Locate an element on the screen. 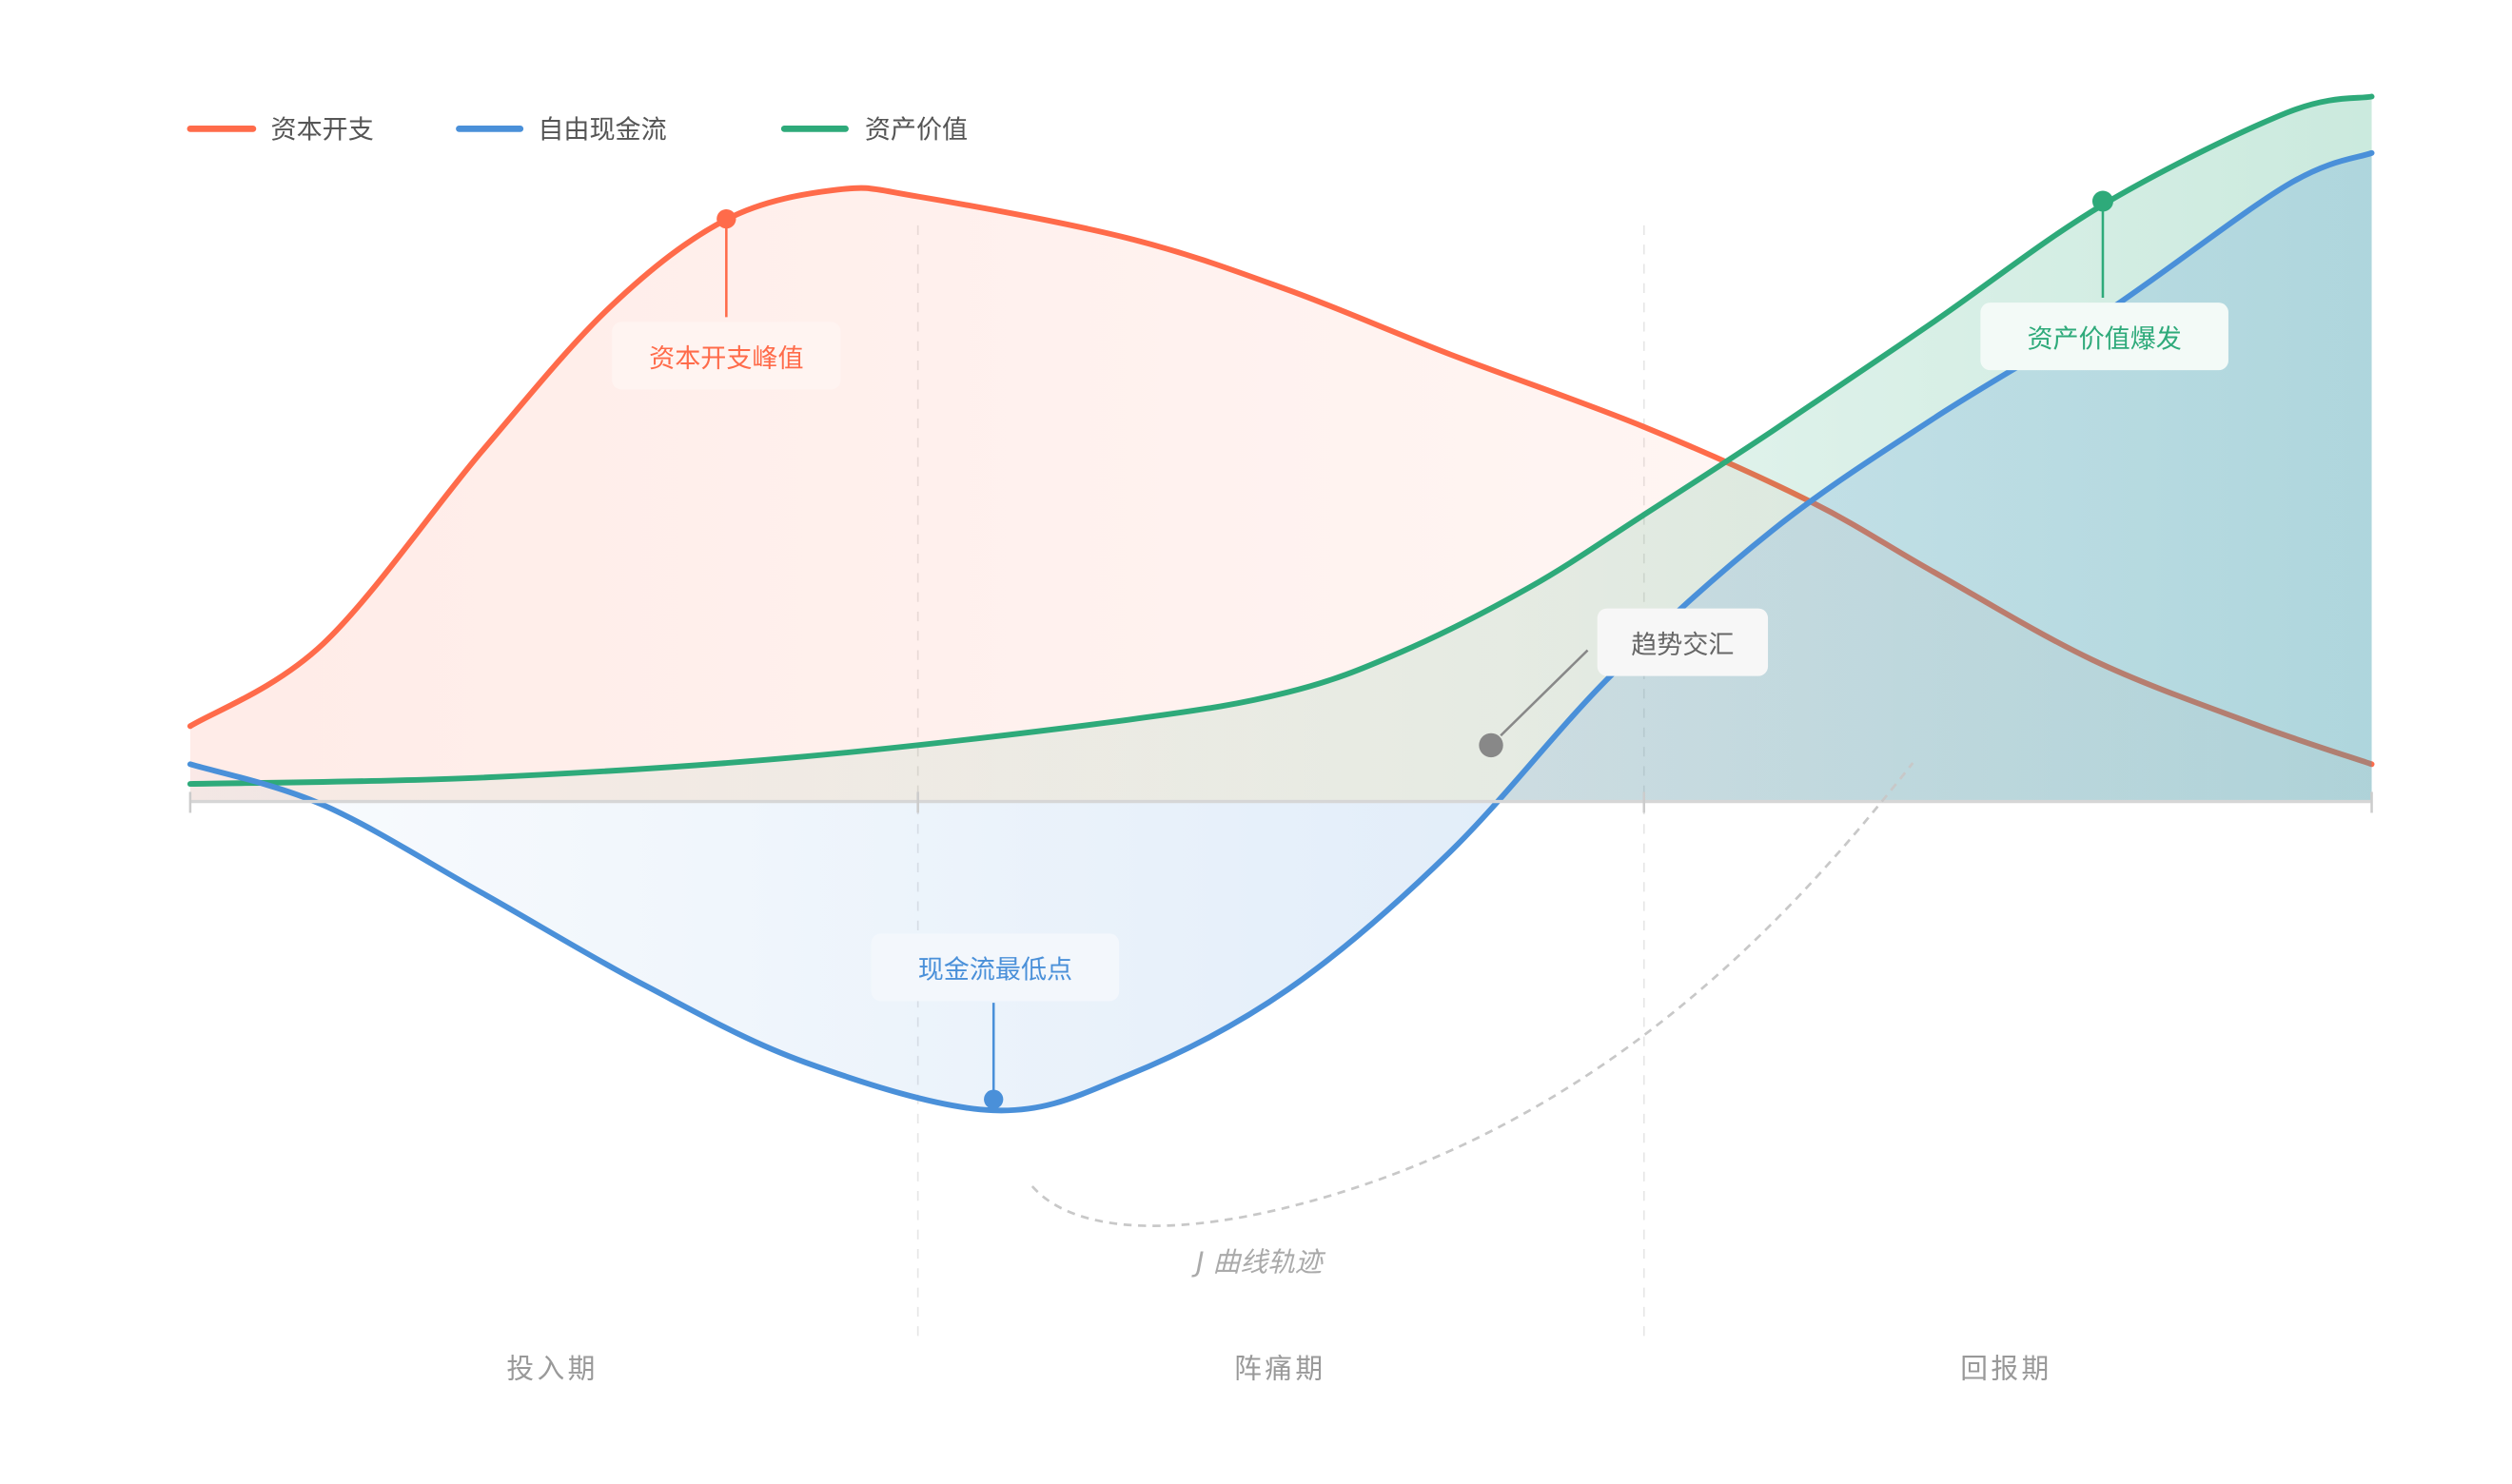  phase-label-return: 回报期 is located at coordinates (2006, 1368).